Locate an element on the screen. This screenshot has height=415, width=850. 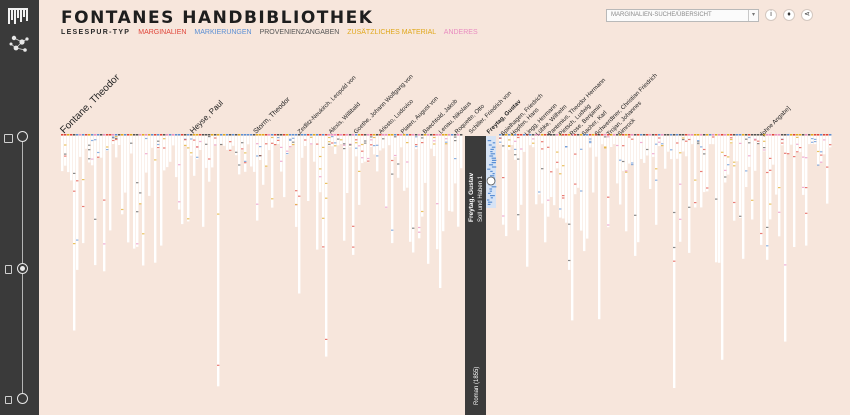
author-label-storm: Storm, Theodor is located at coordinates (272, 116).